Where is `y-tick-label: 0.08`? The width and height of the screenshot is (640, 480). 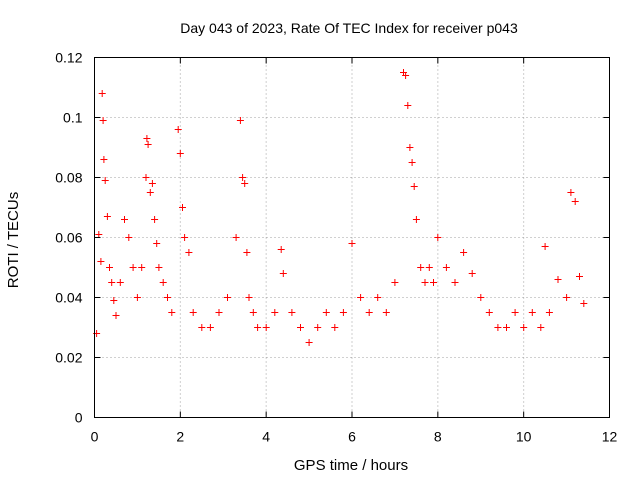 y-tick-label: 0.08 is located at coordinates (68, 178).